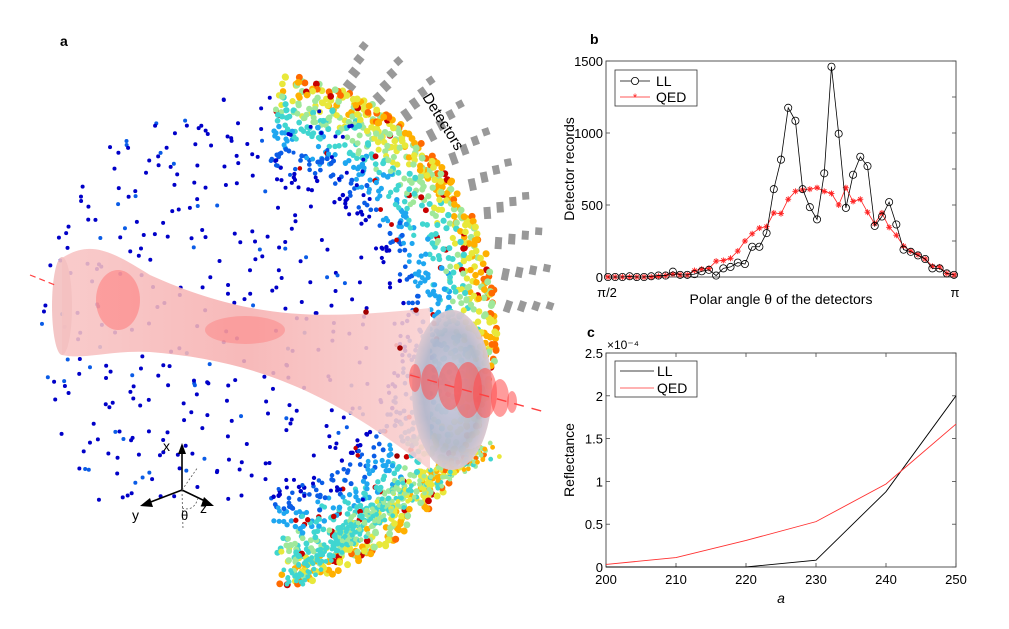 This screenshot has width=1009, height=629. I want to click on x-tick-label: 210, so click(676, 579).